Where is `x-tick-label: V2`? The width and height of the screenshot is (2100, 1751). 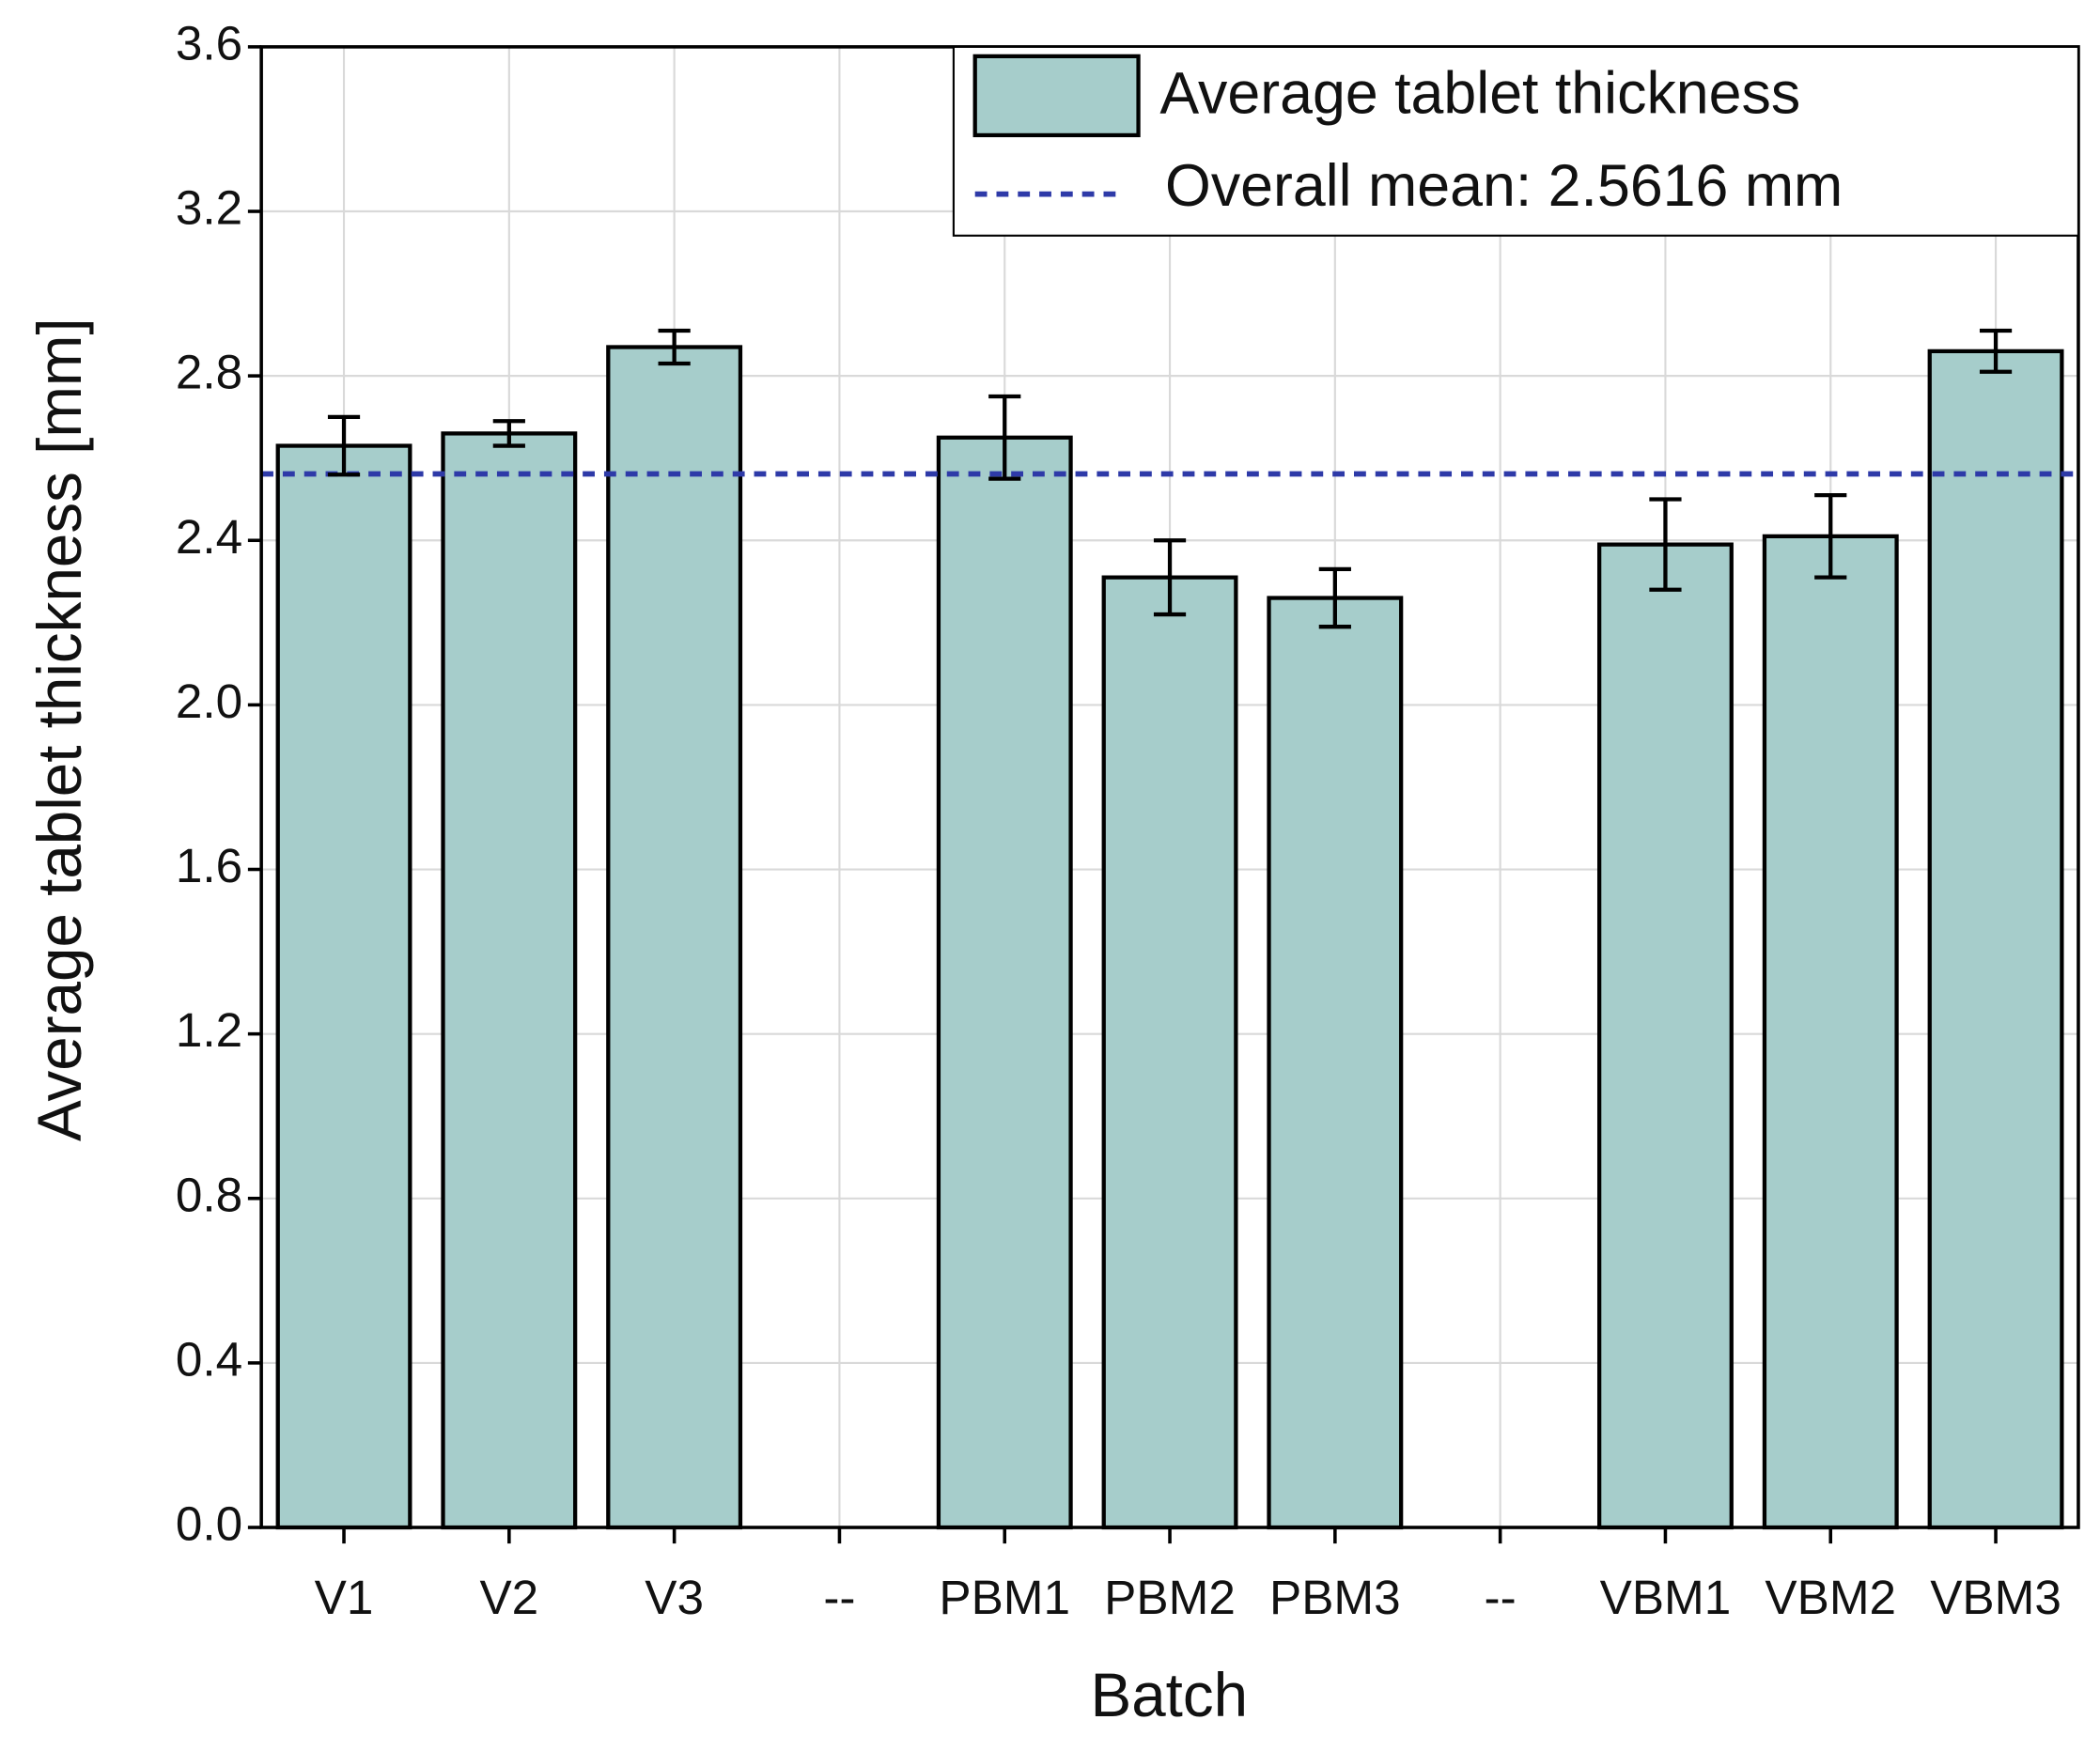
x-tick-label: V2 is located at coordinates (508, 1597).